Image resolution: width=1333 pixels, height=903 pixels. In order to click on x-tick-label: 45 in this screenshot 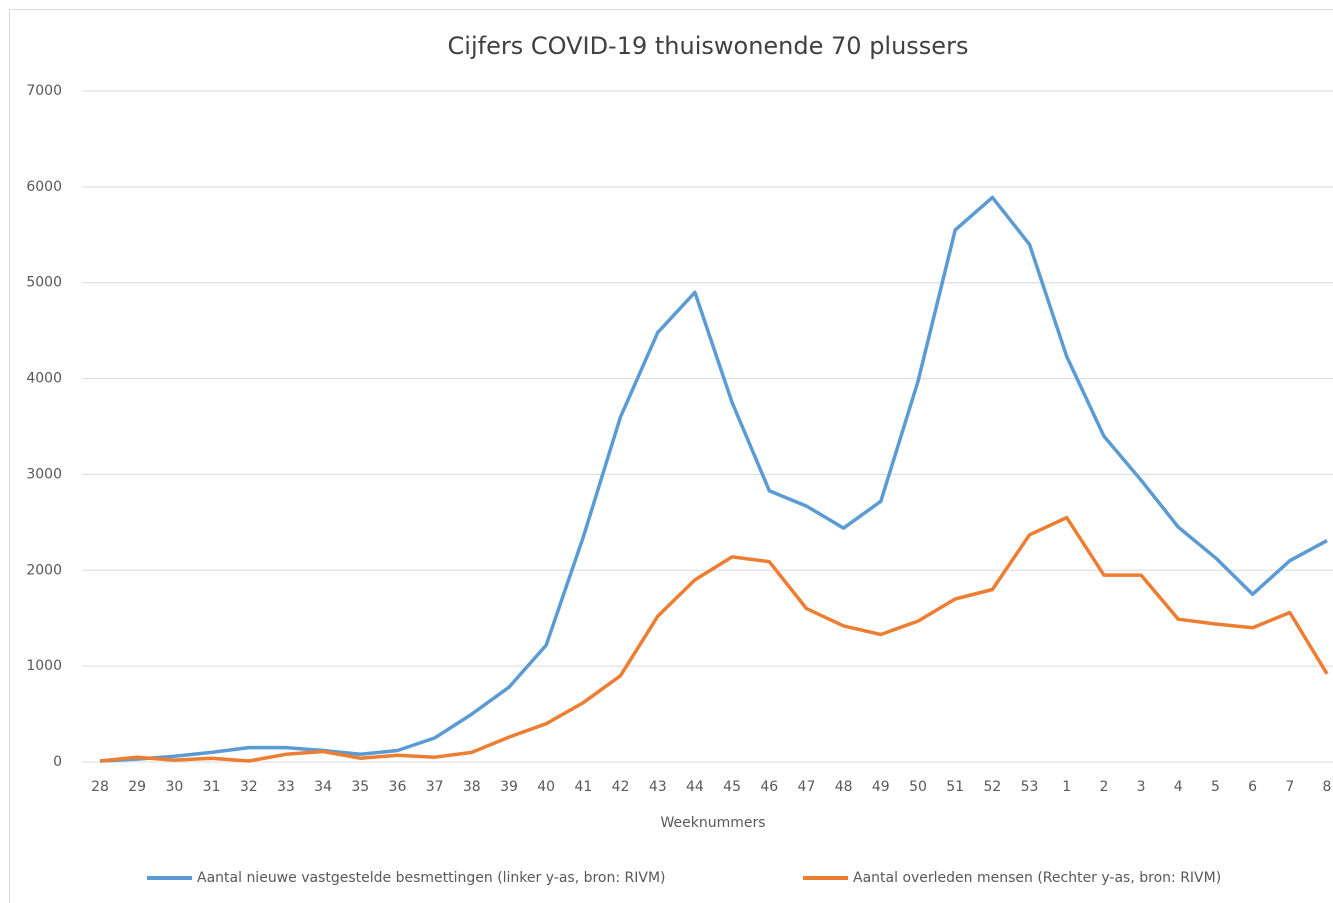, I will do `click(732, 787)`.